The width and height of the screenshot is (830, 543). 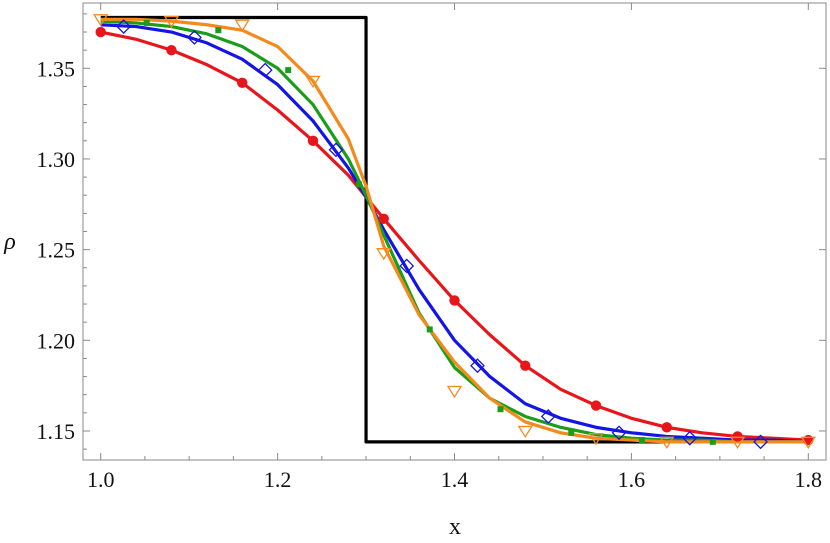 What do you see at coordinates (56, 250) in the screenshot?
I see `y-tick-label: 1.25` at bounding box center [56, 250].